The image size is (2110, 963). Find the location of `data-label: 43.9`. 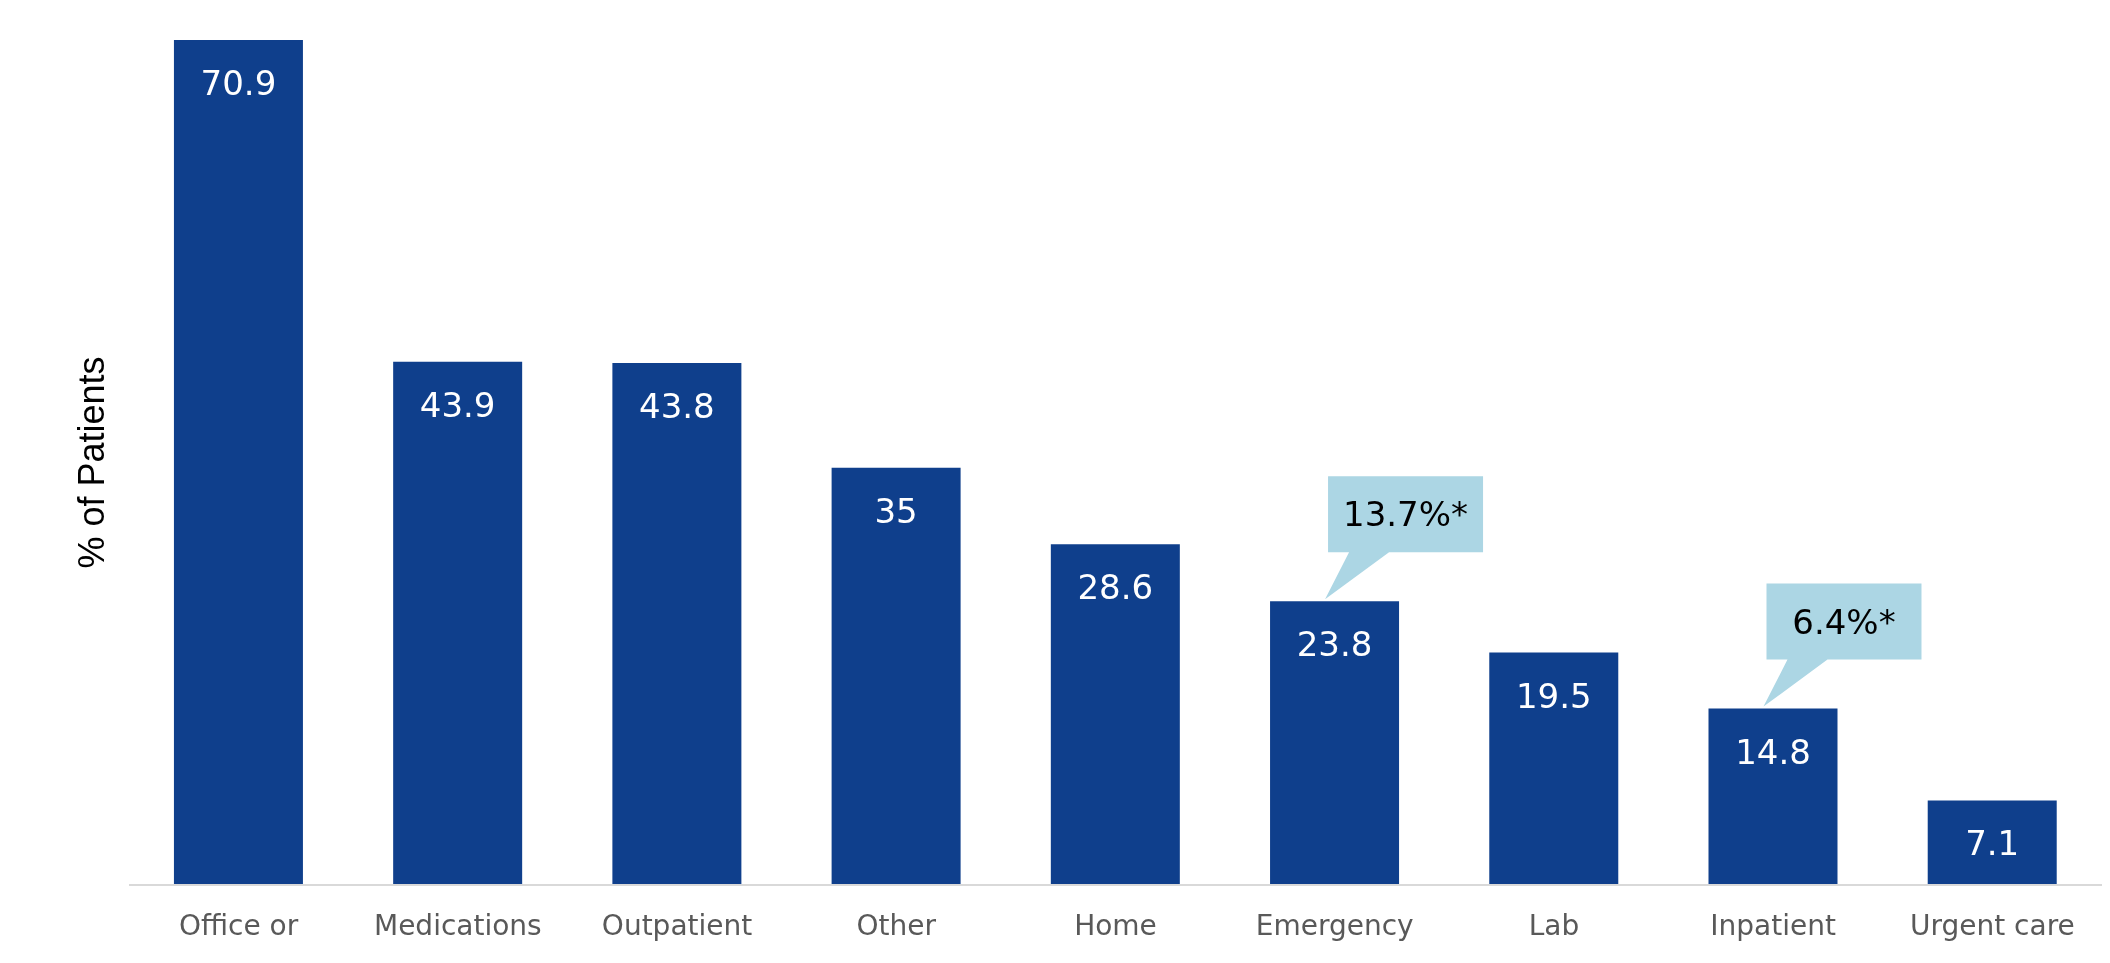

data-label: 43.9 is located at coordinates (457, 404).